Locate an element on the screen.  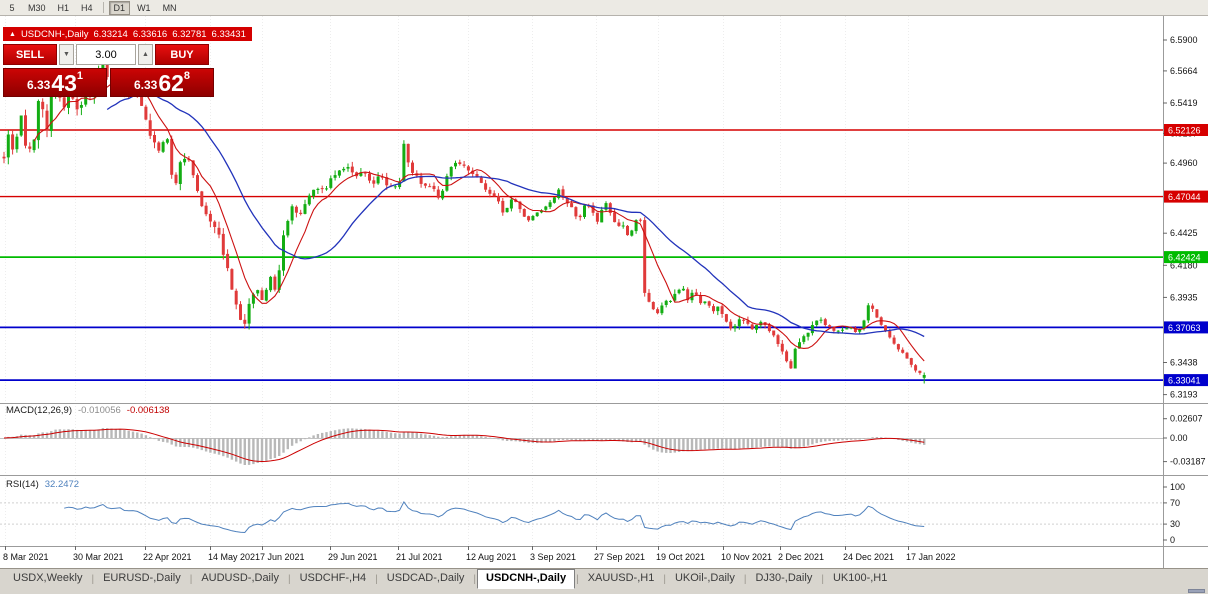
svg-text: 6.52126 is located at coordinates (1184, 131).